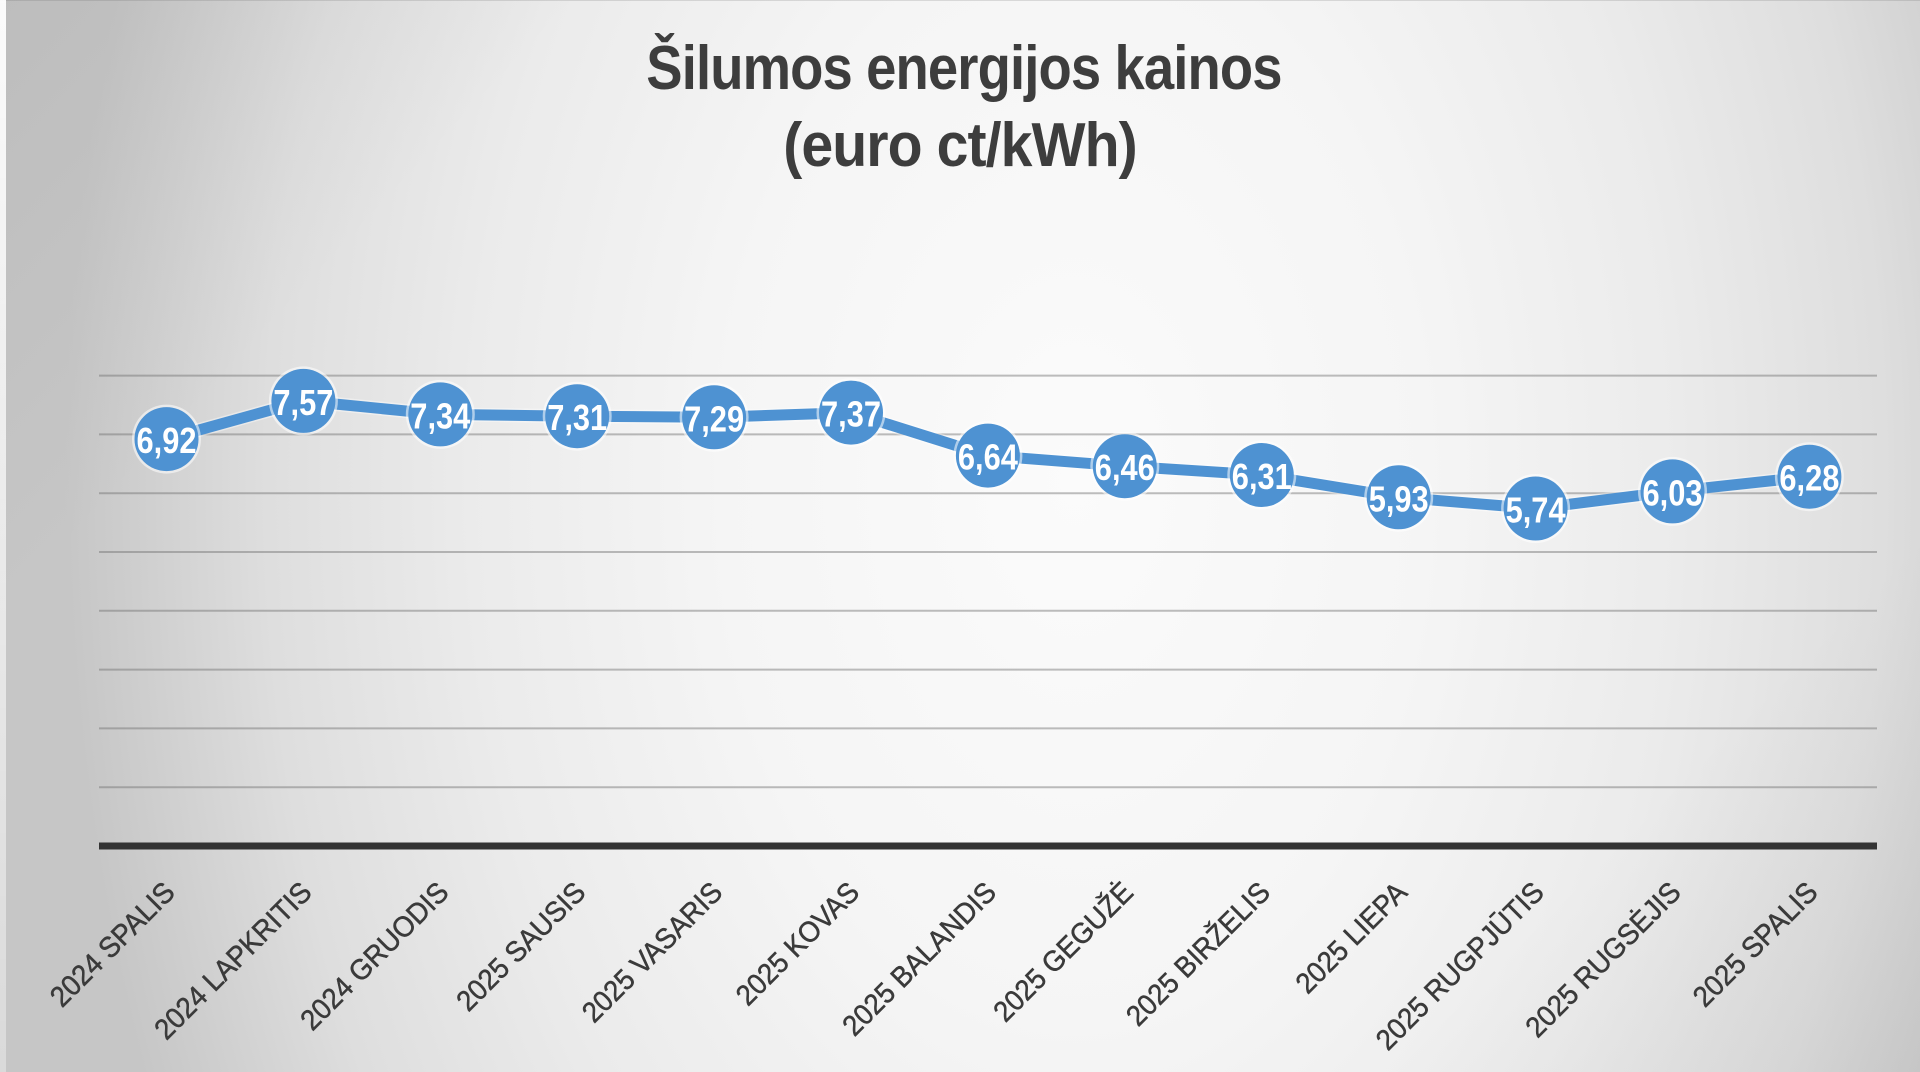 This screenshot has height=1072, width=1920. Describe the element at coordinates (521, 946) in the screenshot. I see `svg-text: 2025 SAUSIS` at that location.